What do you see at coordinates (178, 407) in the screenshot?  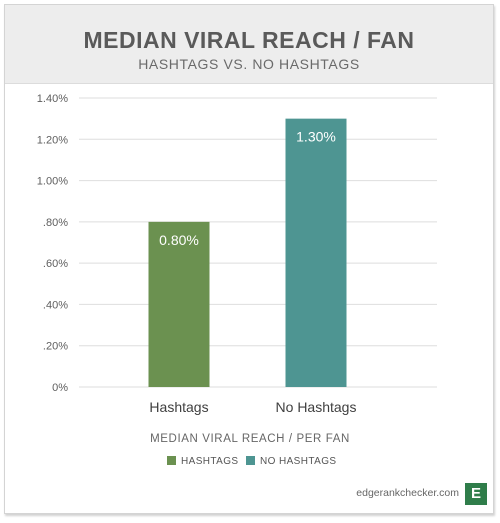 I see `x-tick-label: Hashtags` at bounding box center [178, 407].